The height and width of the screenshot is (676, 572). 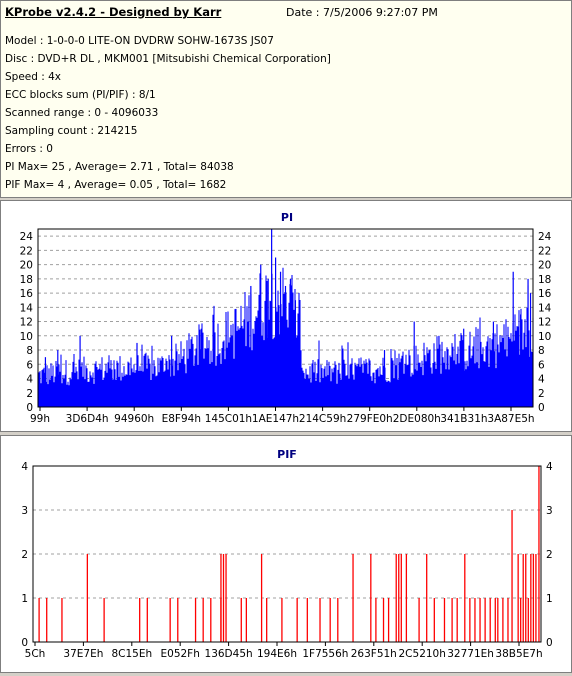 I want to click on x-tick-label: 136D45h, so click(x=229, y=654).